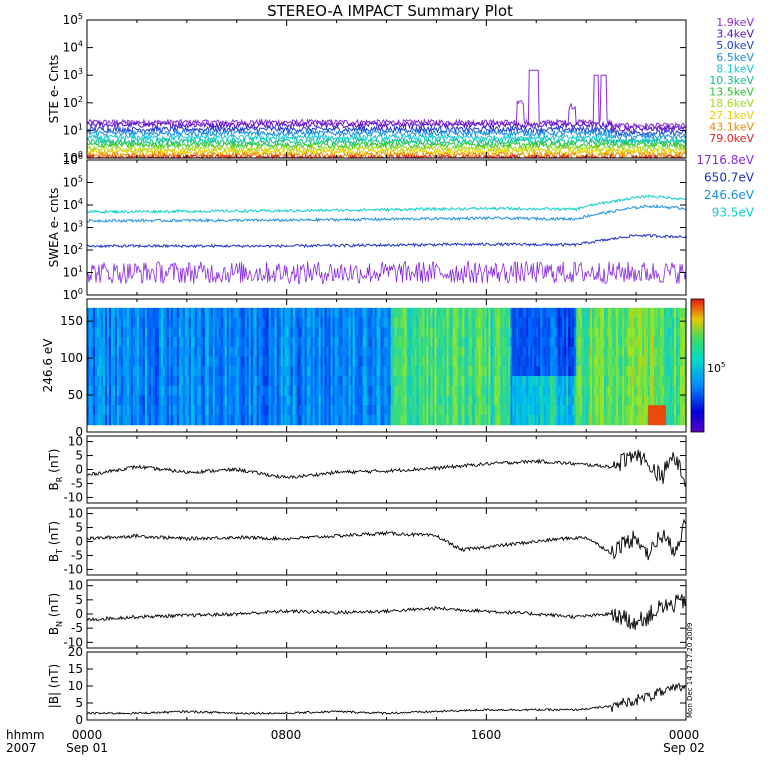 The width and height of the screenshot is (780, 780). I want to click on series-line, so click(386, 204).